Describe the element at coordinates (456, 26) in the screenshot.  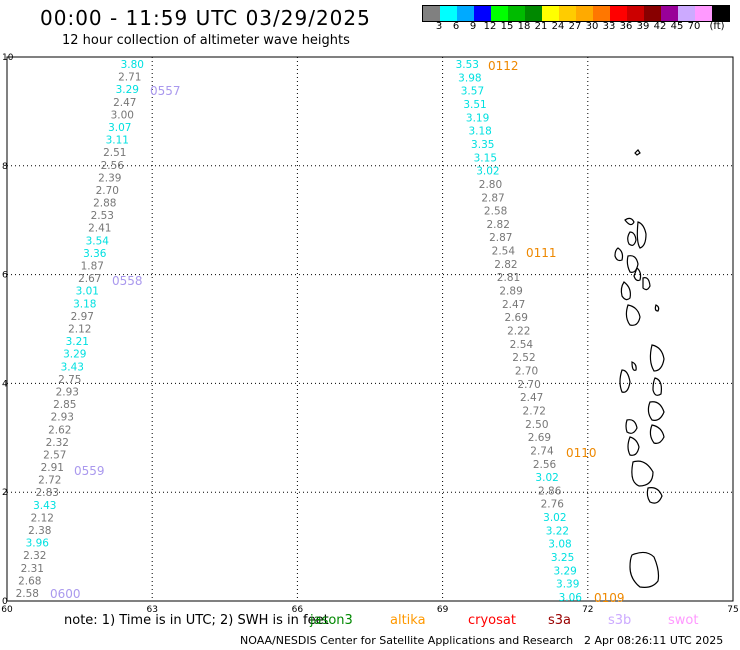
I see `colorbar-label: 6` at that location.